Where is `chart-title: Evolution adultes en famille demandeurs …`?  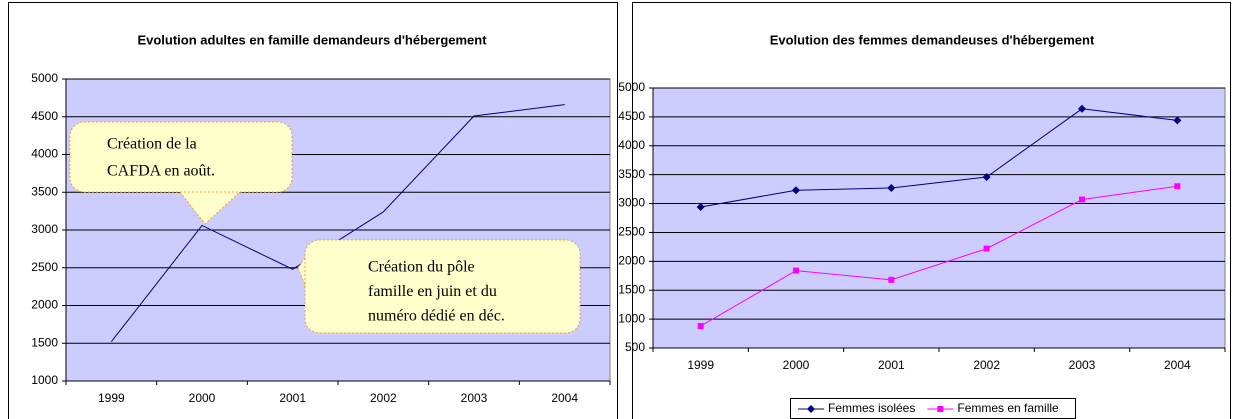
chart-title: Evolution adultes en famille demandeurs … is located at coordinates (312, 39).